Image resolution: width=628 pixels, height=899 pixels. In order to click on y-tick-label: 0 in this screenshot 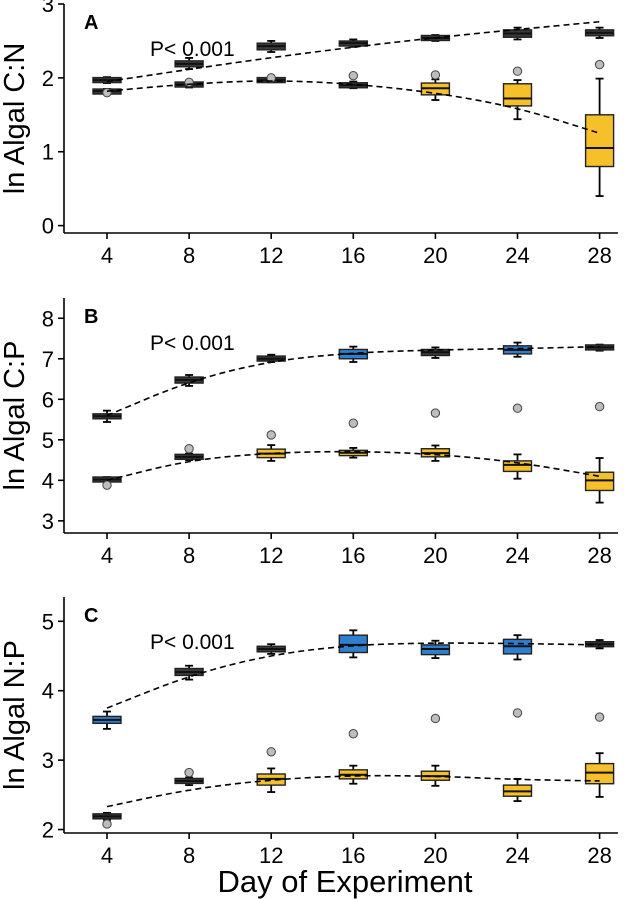, I will do `click(48, 226)`.